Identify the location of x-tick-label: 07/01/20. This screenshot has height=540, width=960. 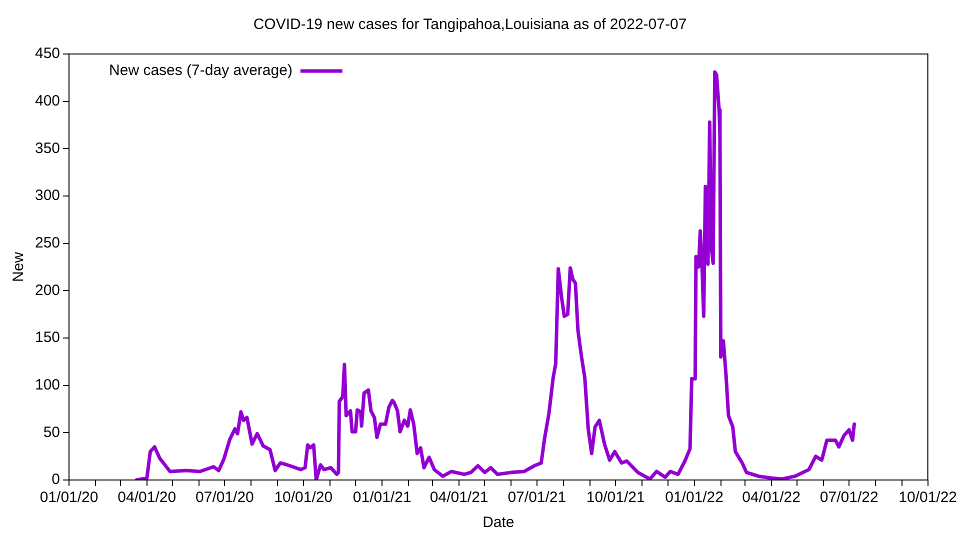
(225, 497).